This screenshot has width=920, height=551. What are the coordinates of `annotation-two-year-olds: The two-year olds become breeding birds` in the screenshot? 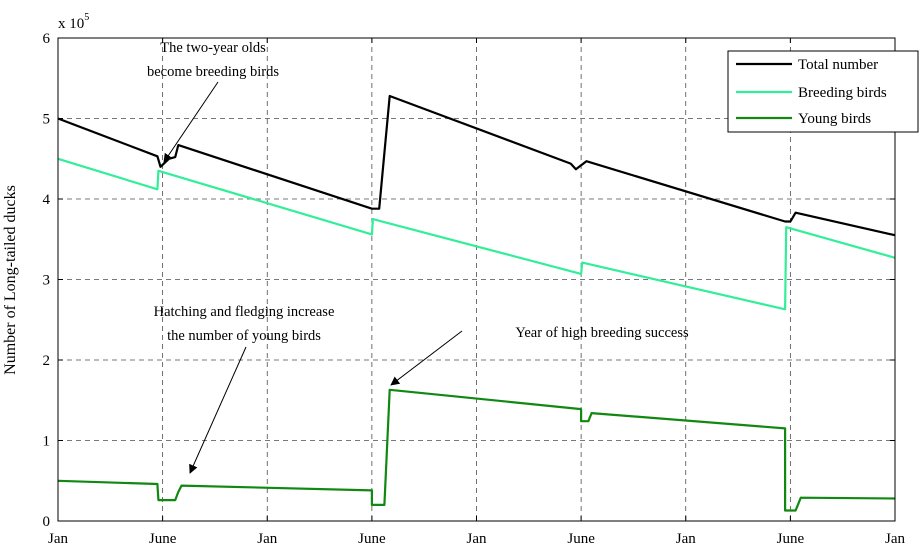 It's located at (213, 101).